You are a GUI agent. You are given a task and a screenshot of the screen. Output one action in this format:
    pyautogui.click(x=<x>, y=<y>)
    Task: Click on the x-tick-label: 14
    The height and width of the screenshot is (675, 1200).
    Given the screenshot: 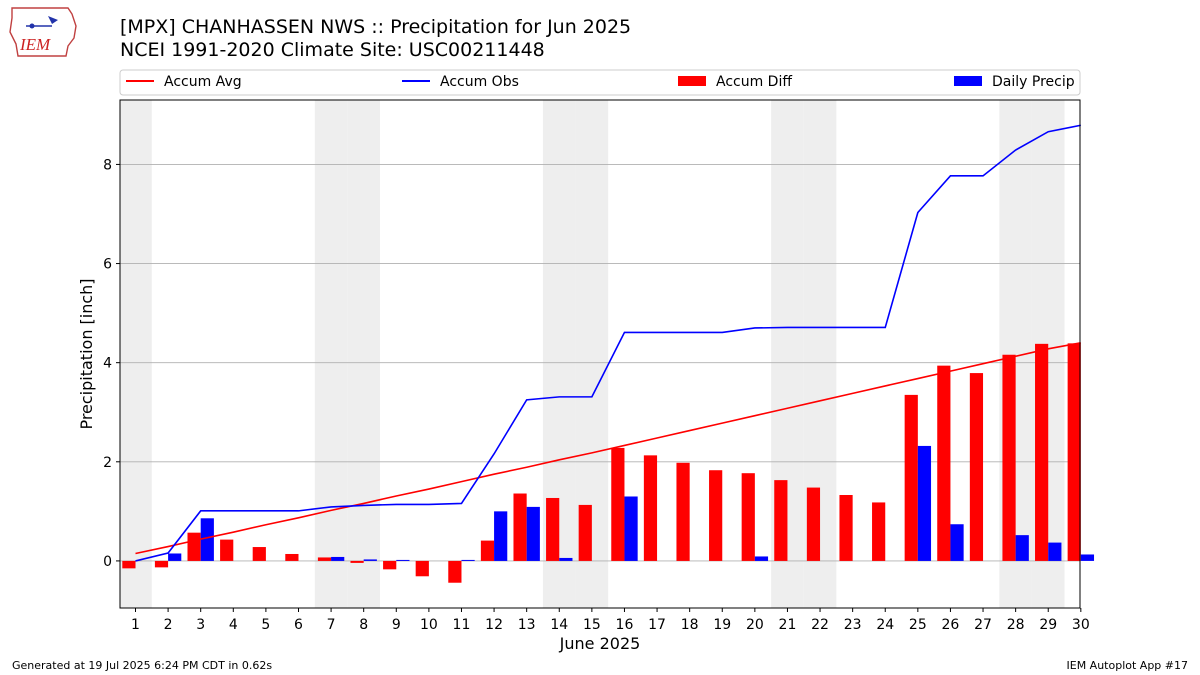 What is the action you would take?
    pyautogui.click(x=559, y=625)
    